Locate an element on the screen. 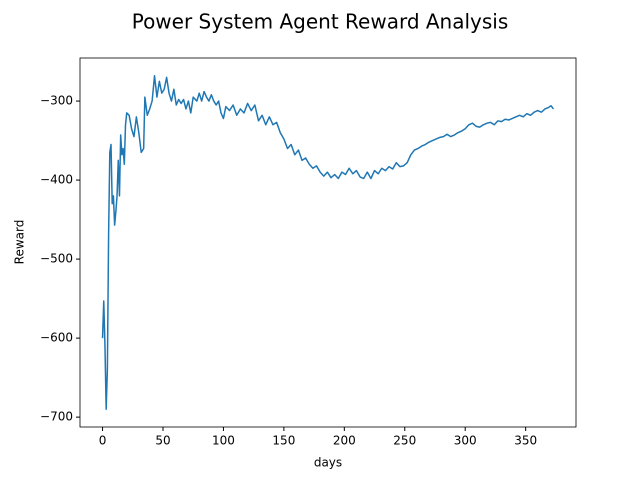 The height and width of the screenshot is (480, 640). x-tick-label: 300 is located at coordinates (465, 441).